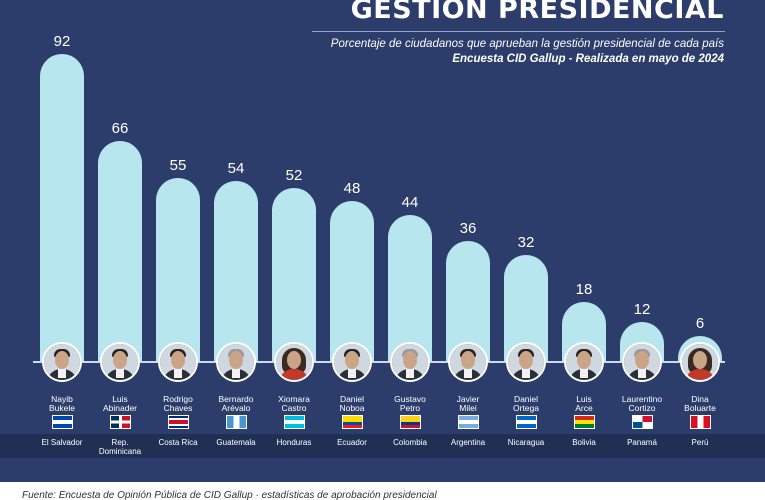  I want to click on category-label-11: Dina Boluarte, so click(700, 403).